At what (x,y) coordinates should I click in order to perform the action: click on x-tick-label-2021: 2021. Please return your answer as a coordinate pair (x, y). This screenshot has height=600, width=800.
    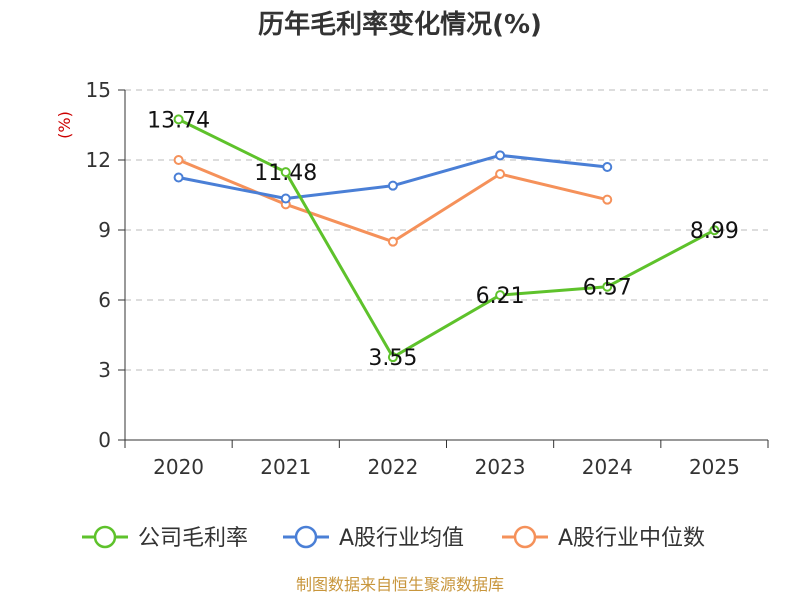
    Looking at the image, I should click on (285, 467).